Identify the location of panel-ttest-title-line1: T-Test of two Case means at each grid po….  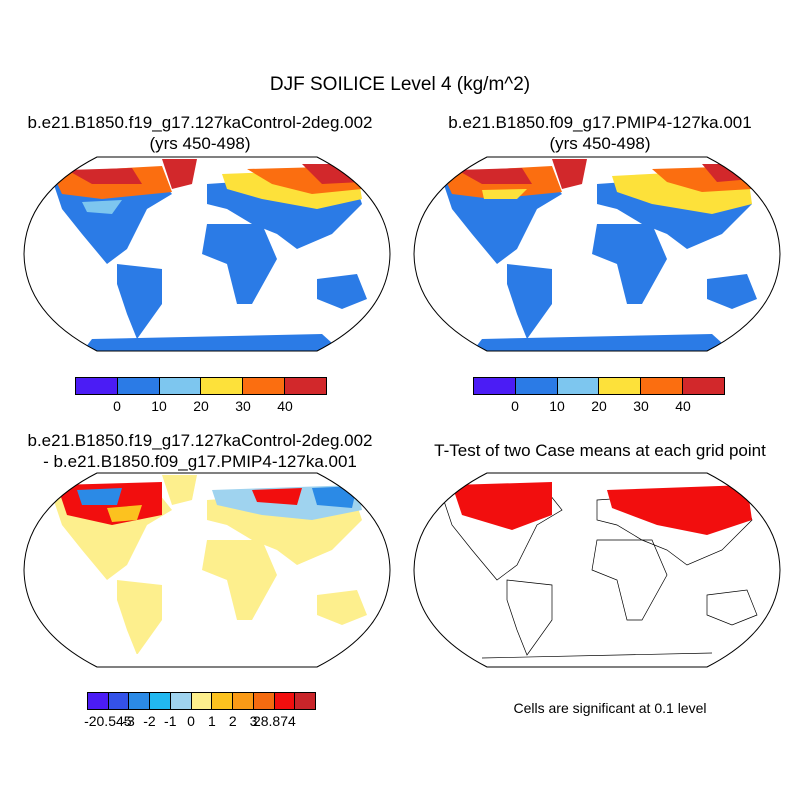
(600, 450).